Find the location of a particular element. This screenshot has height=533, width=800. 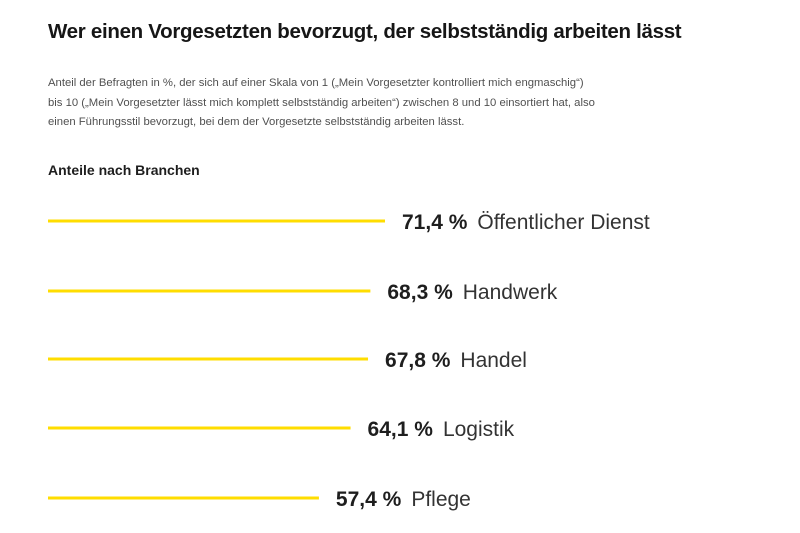

value-label: 67,8 % is located at coordinates (418, 360).